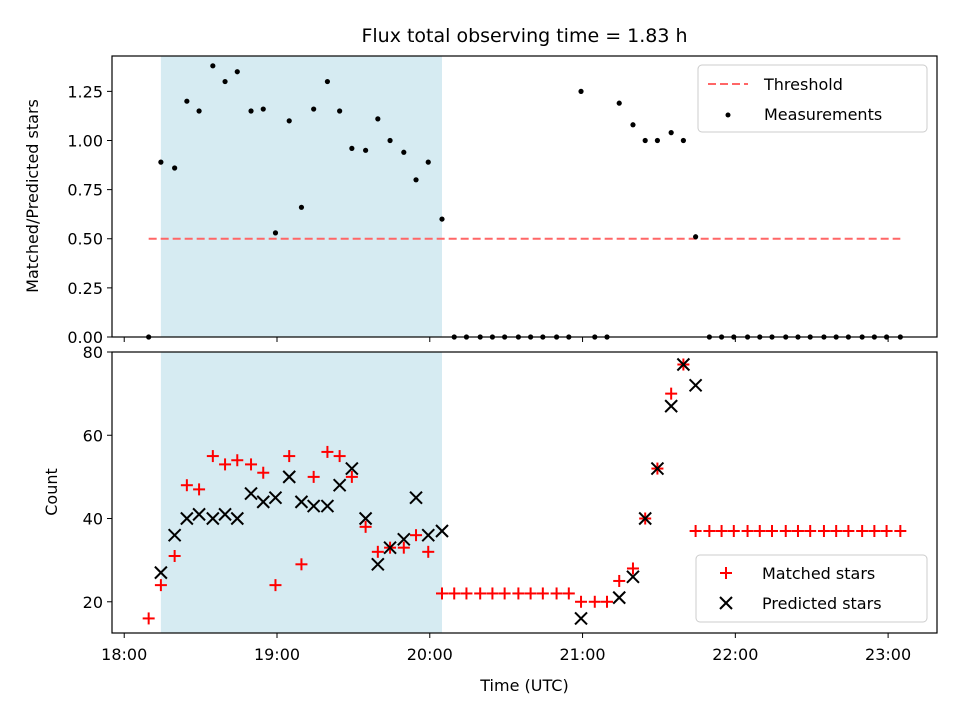  What do you see at coordinates (735, 654) in the screenshot?
I see `x-tick-label: 22:00` at bounding box center [735, 654].